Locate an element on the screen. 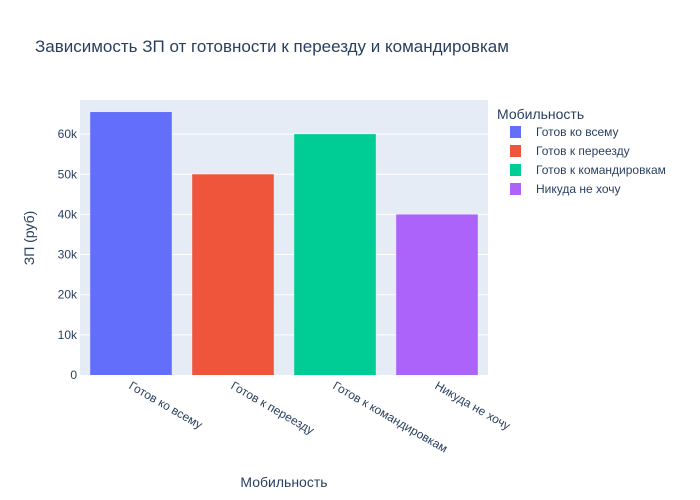 The height and width of the screenshot is (500, 700). legend-item-label: Готов к переезду is located at coordinates (583, 151).